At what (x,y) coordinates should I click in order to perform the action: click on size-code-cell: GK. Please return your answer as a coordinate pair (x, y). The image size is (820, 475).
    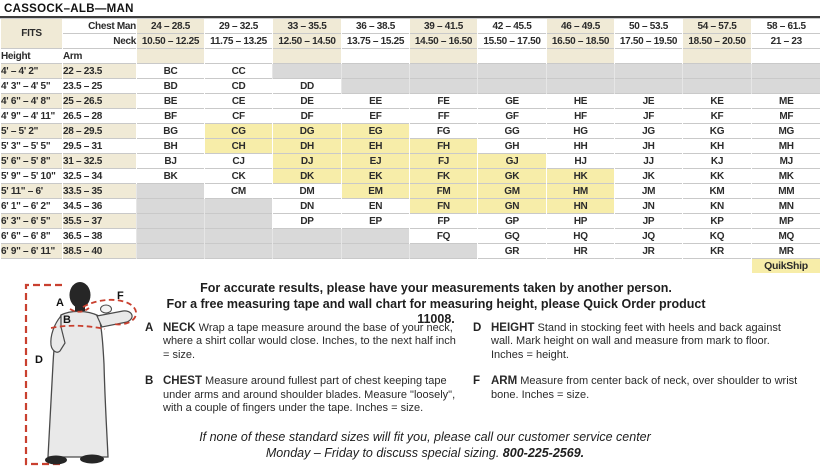
    Looking at the image, I should click on (512, 176).